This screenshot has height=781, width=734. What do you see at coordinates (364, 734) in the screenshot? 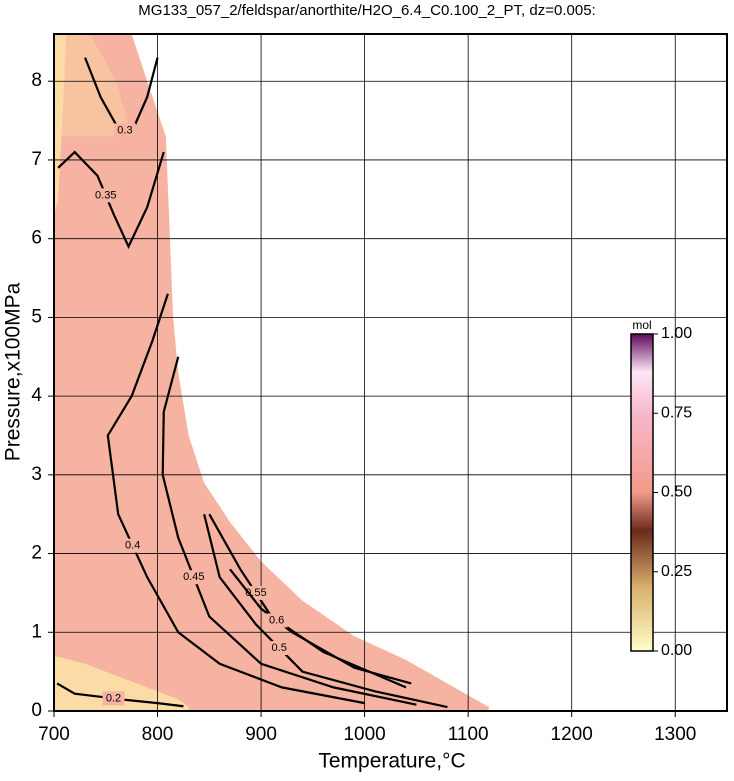
I see `x-tick-label: 1000` at bounding box center [364, 734].